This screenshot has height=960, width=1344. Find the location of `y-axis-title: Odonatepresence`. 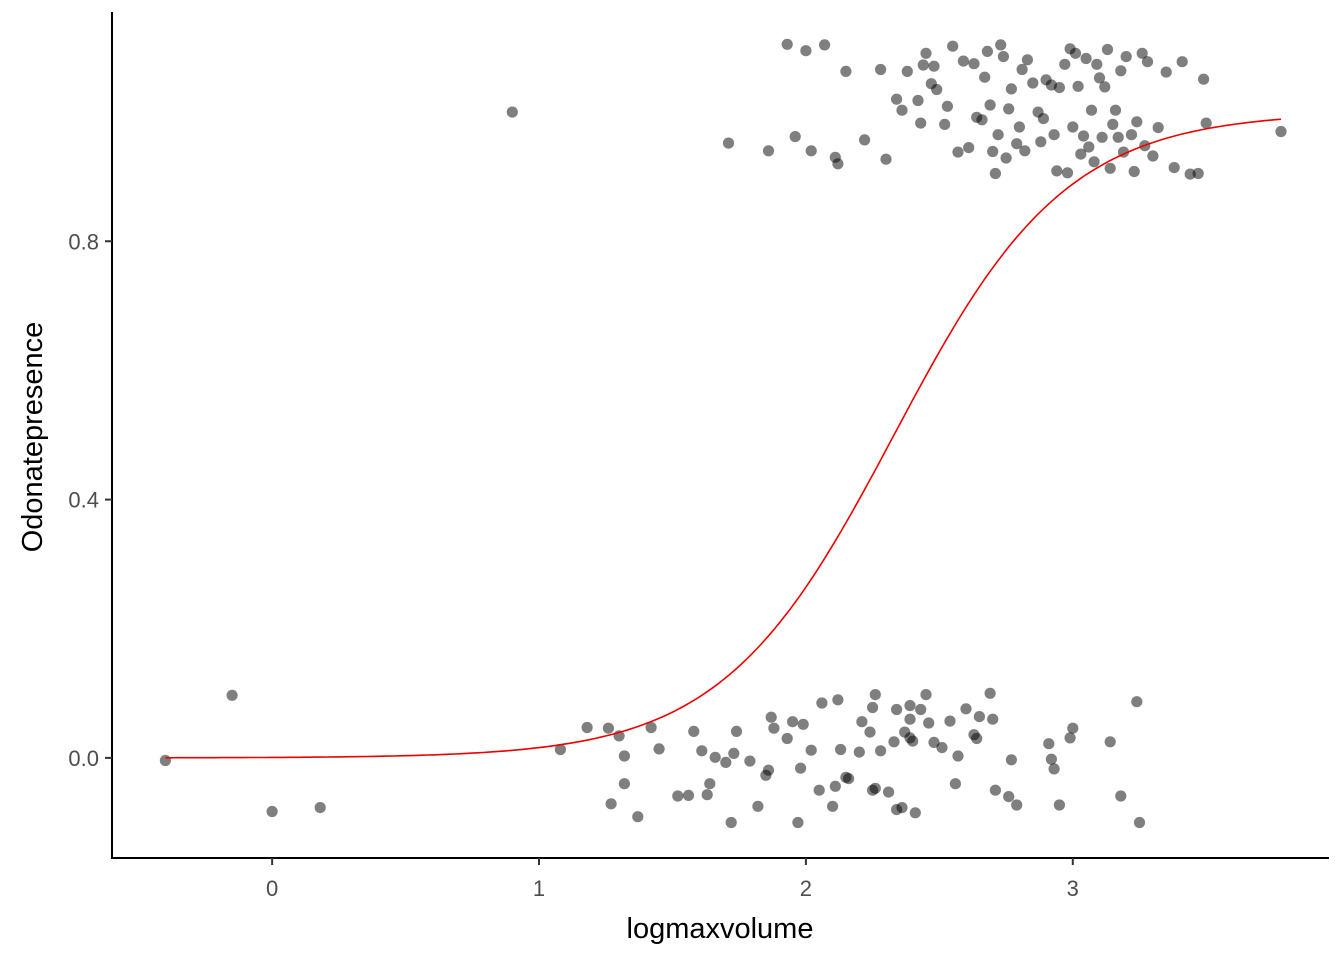

y-axis-title: Odonatepresence is located at coordinates (33, 437).